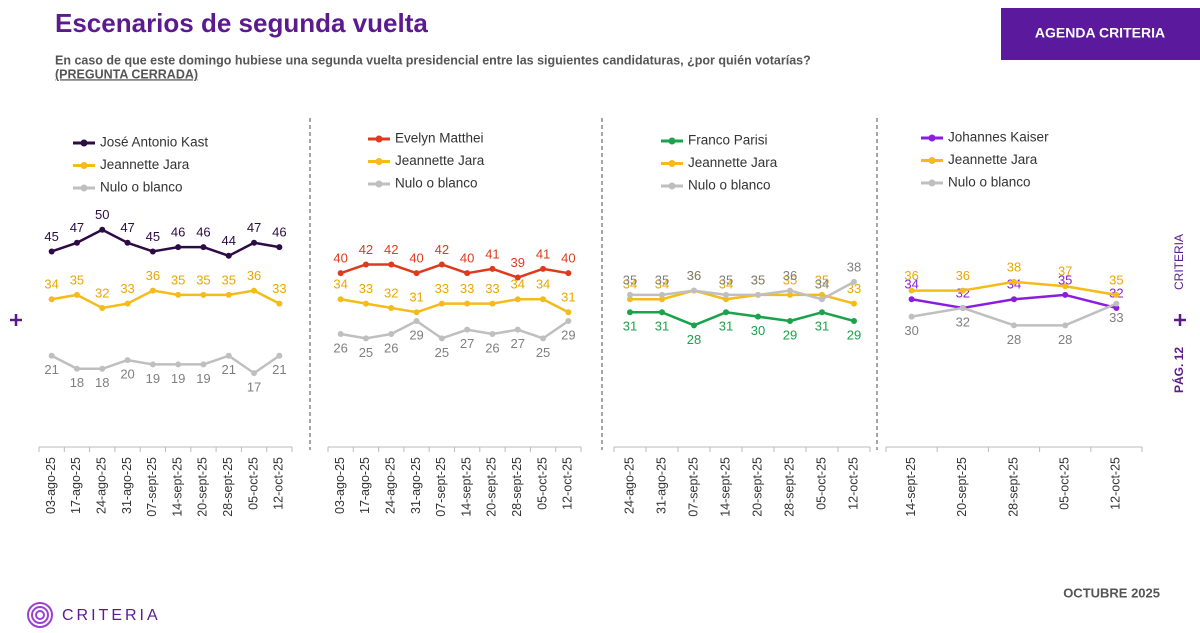 This screenshot has height=633, width=1200. Describe the element at coordinates (51, 485) in the screenshot. I see `x-tick-label: 03-ago-25` at that location.